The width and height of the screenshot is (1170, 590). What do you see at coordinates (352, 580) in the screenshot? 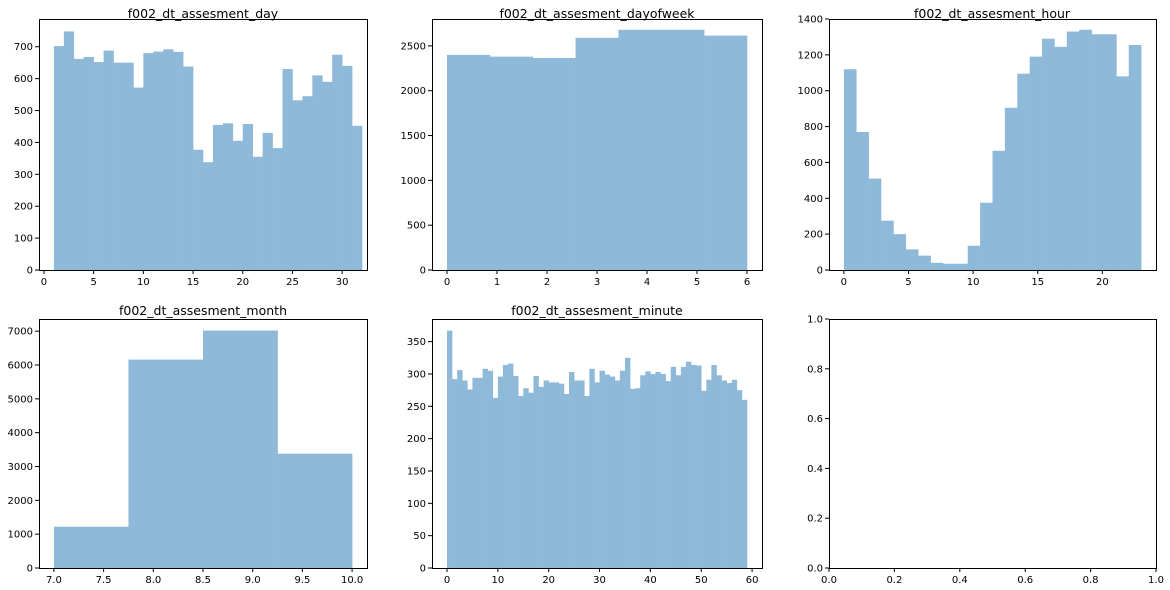
I see `x-tick-label: 10.0` at bounding box center [352, 580].